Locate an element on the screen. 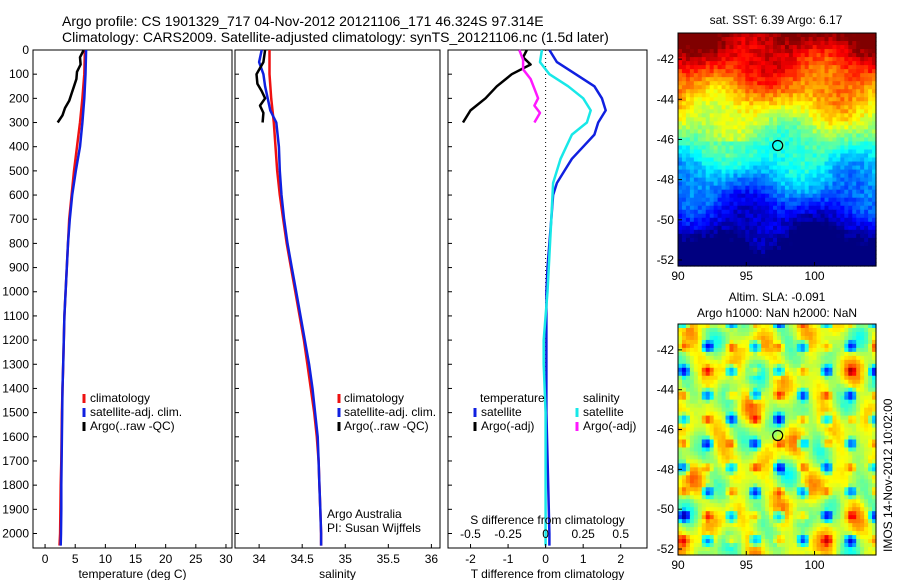 The image size is (900, 580). salinity-annotation-line-1: Argo Australia is located at coordinates (364, 514).